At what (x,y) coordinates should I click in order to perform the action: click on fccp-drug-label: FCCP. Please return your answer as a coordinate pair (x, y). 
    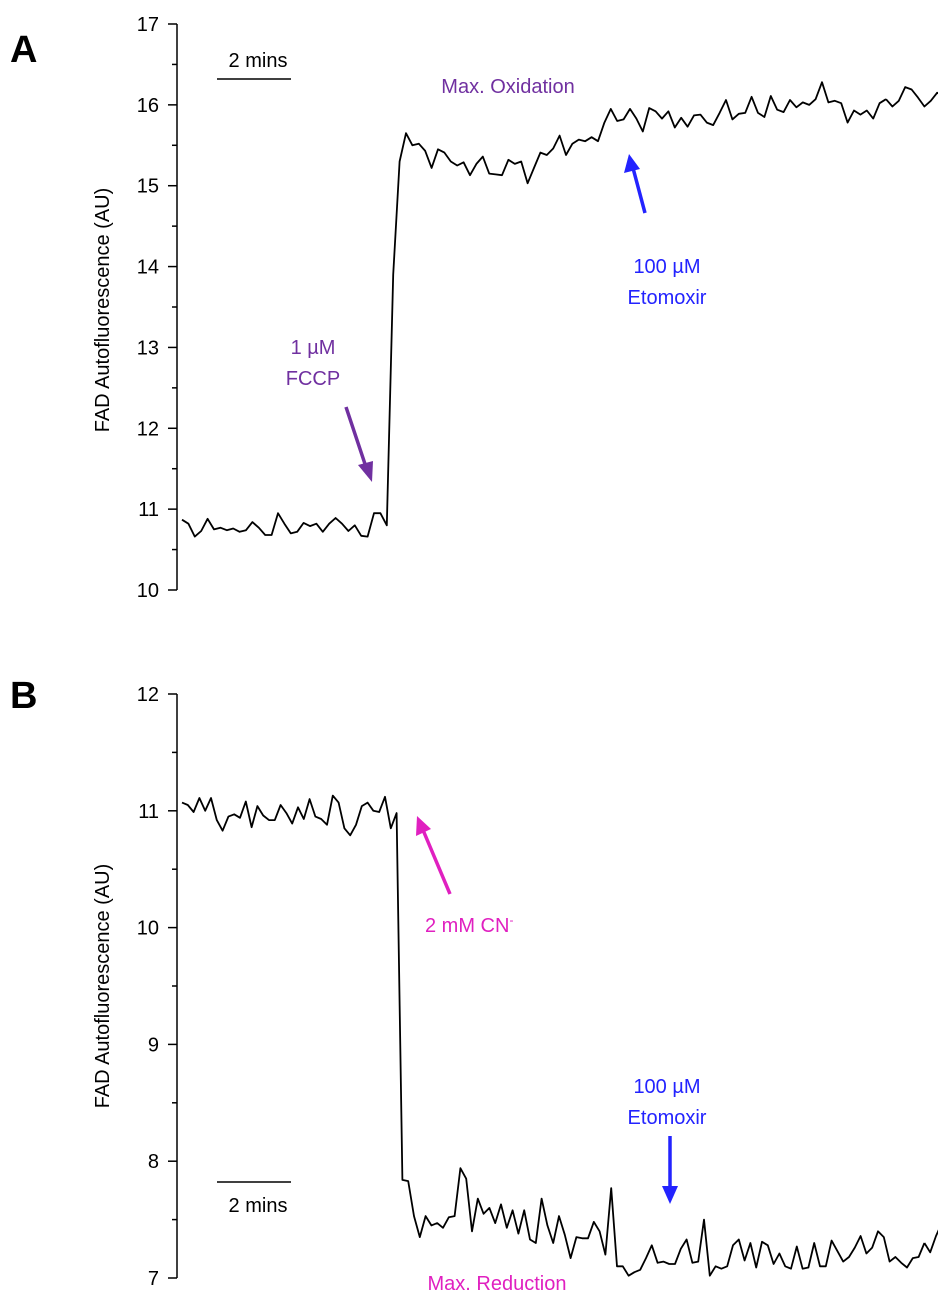
    Looking at the image, I should click on (313, 379).